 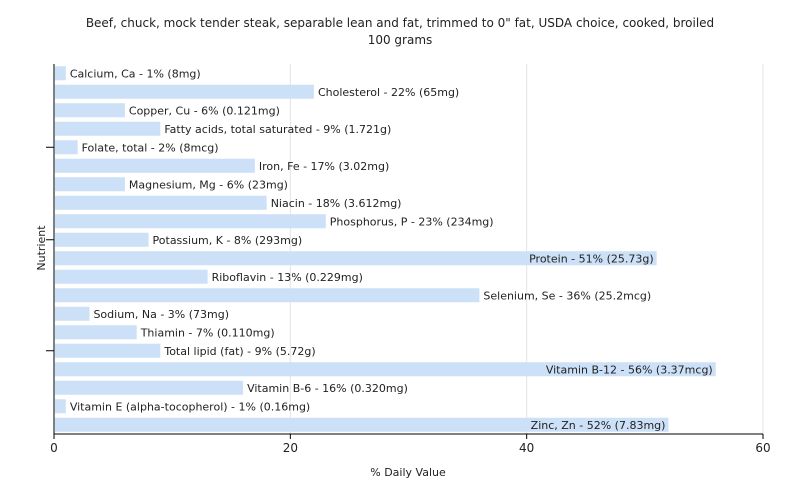 What do you see at coordinates (567, 295) in the screenshot?
I see `bar-label: Selenium, Se - 36% (25.2mcg)` at bounding box center [567, 295].